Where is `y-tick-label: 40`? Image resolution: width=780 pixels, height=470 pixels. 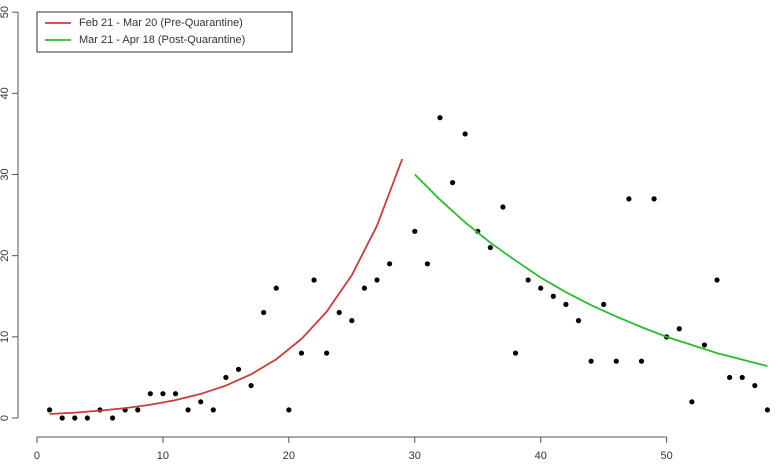 y-tick-label: 40 is located at coordinates (5, 93).